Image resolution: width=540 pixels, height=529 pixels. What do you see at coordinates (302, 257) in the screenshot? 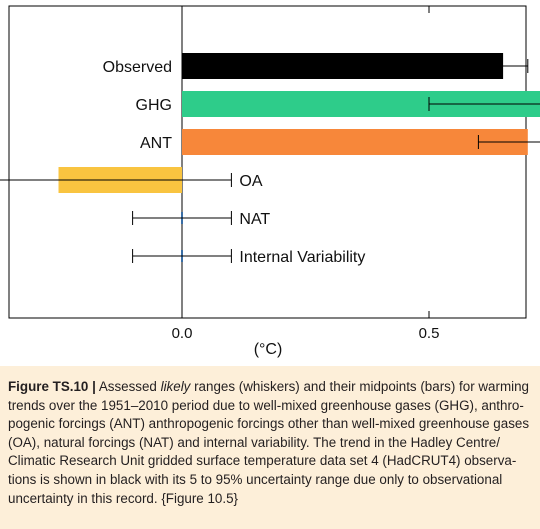
I see `label-internal-variability: Internal Variability` at bounding box center [302, 257].